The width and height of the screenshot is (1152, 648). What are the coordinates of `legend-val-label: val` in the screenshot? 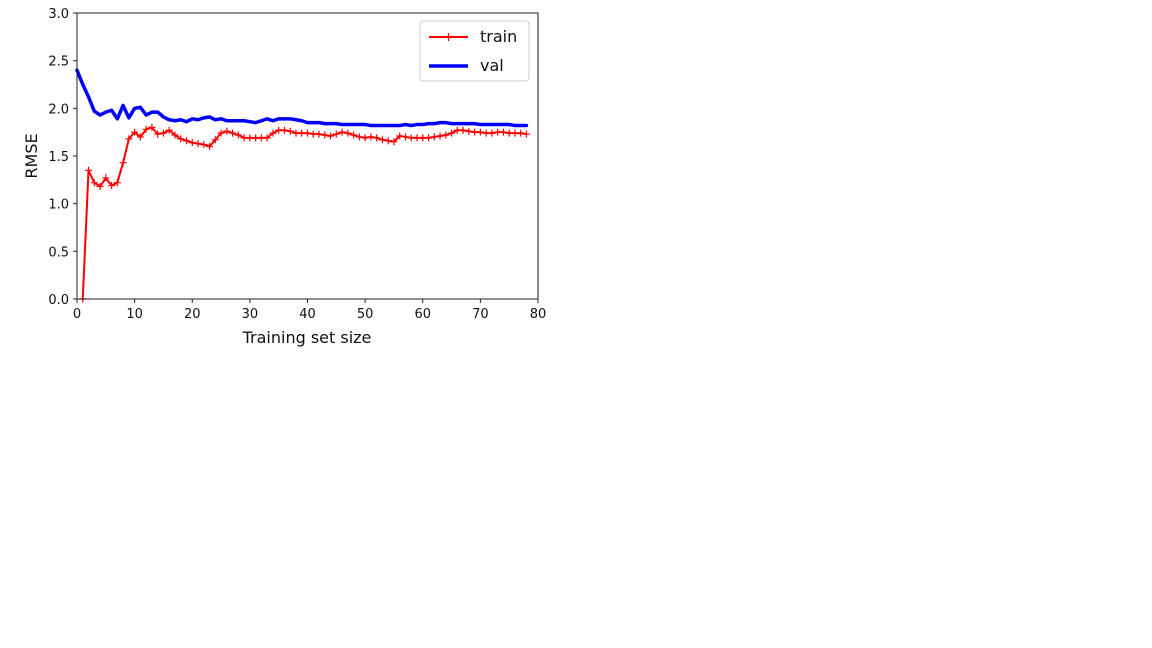 It's located at (492, 65).